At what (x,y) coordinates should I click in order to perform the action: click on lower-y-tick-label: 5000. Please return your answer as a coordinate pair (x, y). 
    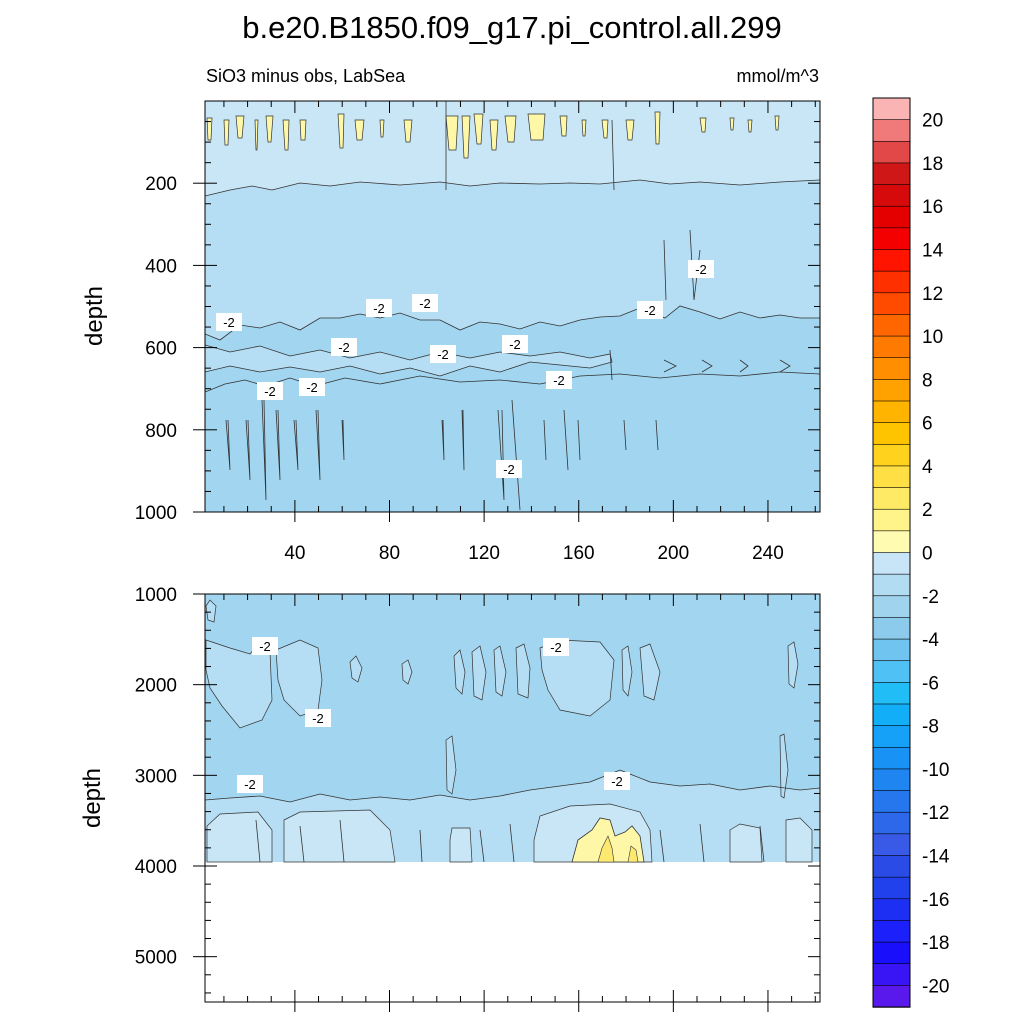
    Looking at the image, I should click on (156, 958).